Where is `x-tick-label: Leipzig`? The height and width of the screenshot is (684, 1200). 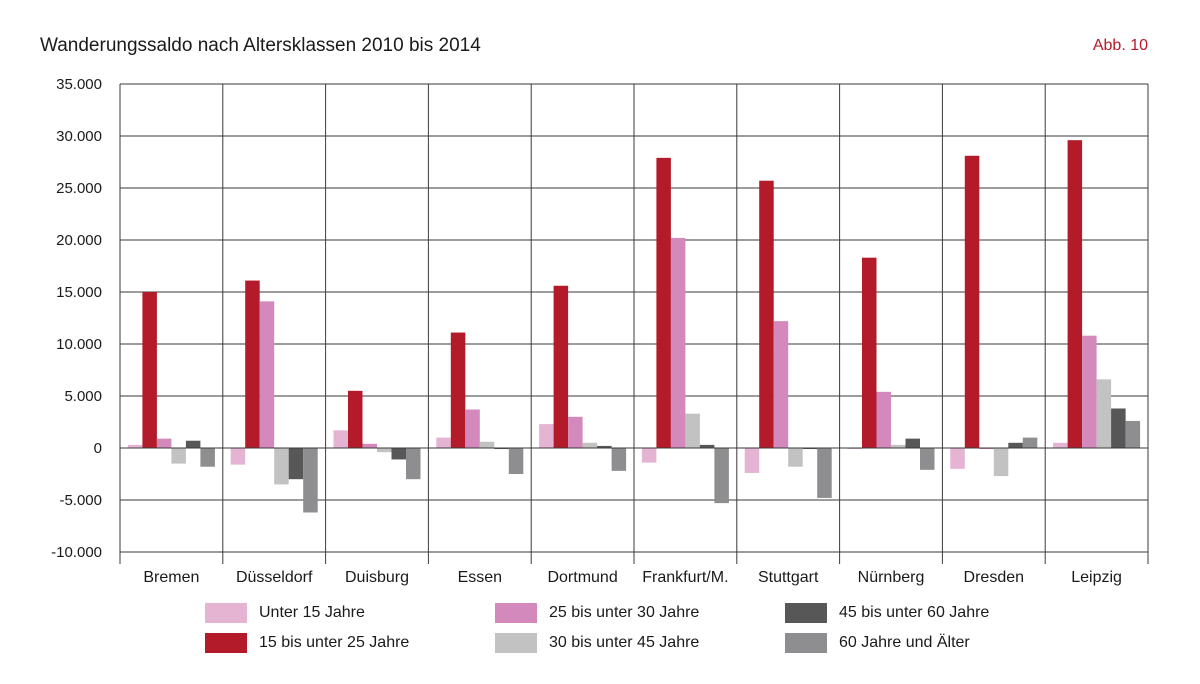
x-tick-label: Leipzig is located at coordinates (1096, 577).